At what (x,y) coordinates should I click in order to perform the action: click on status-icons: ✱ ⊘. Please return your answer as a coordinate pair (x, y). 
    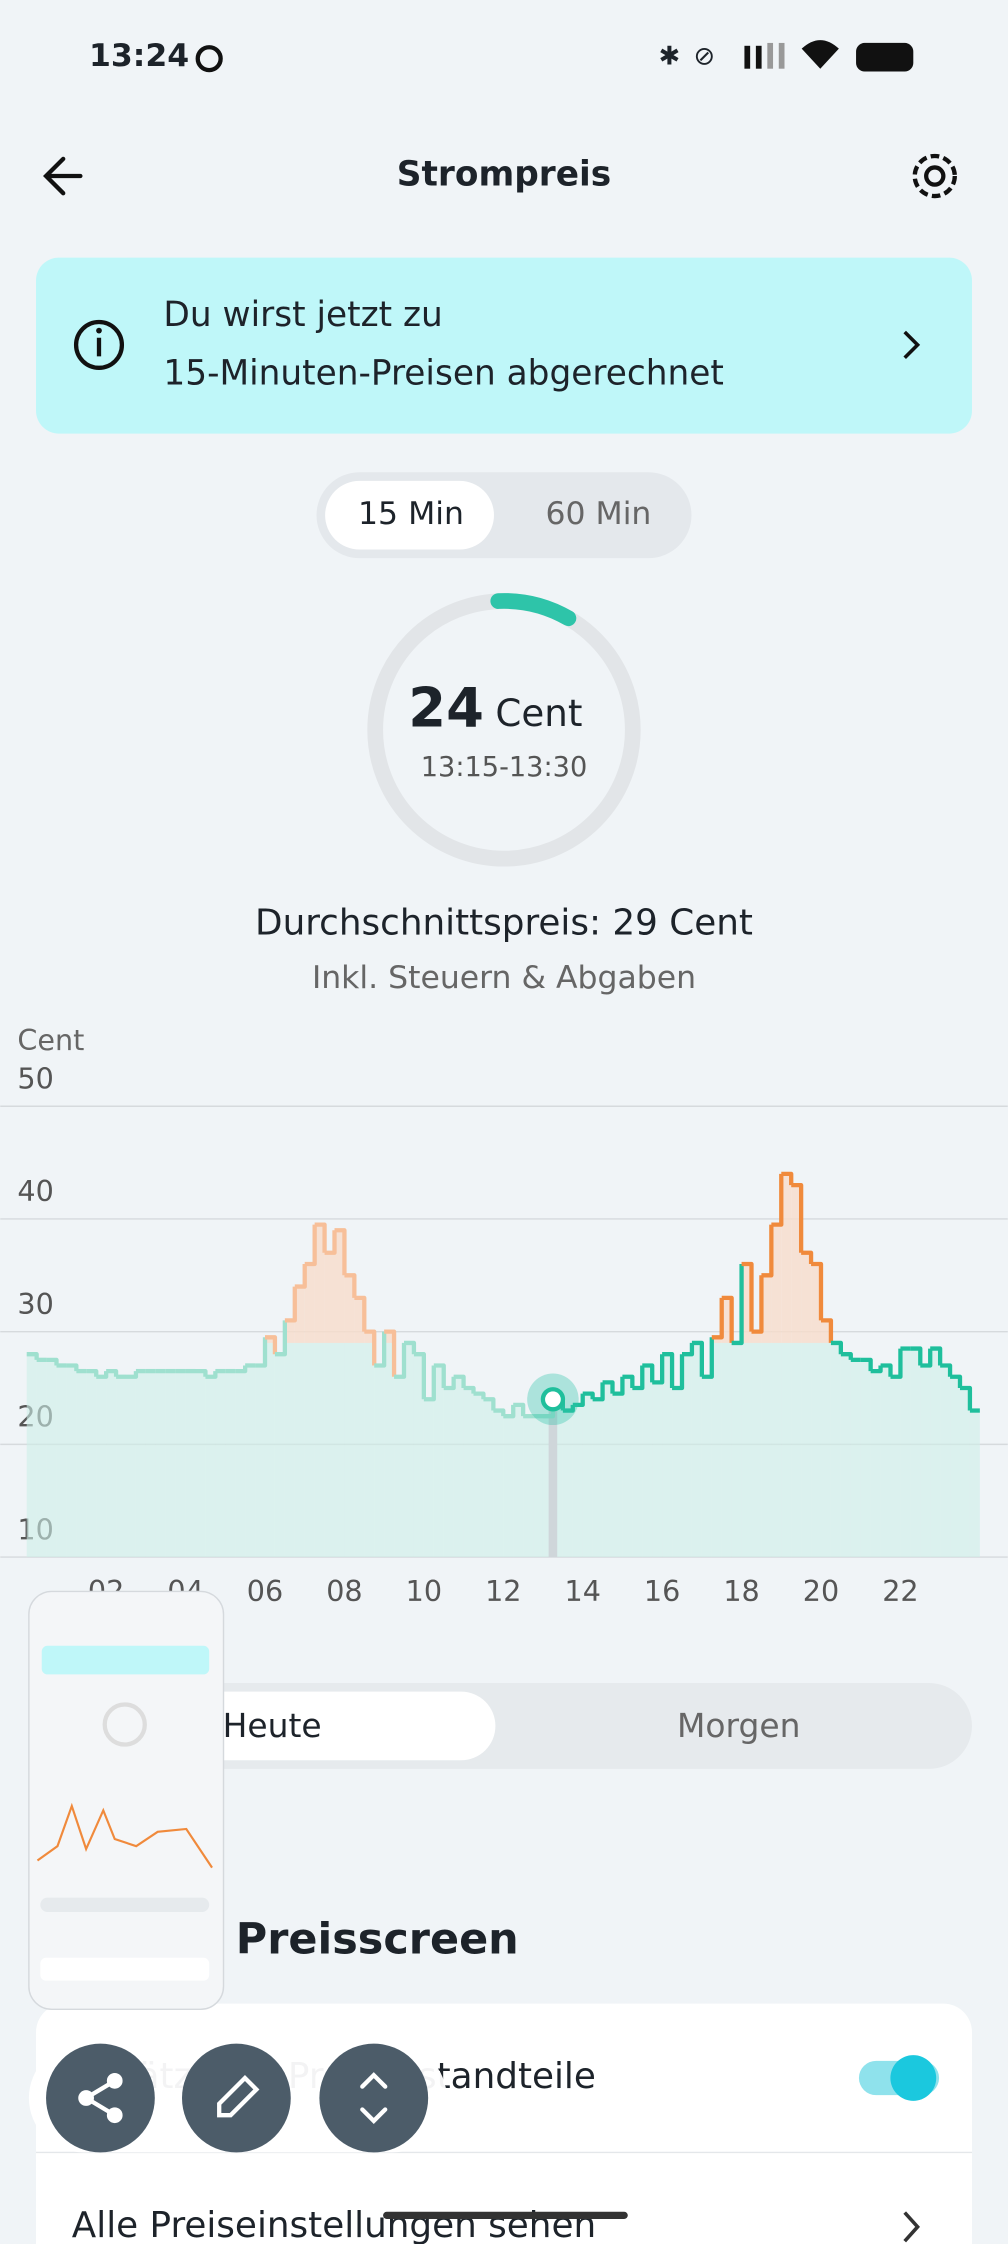
    Looking at the image, I should click on (554, 56).